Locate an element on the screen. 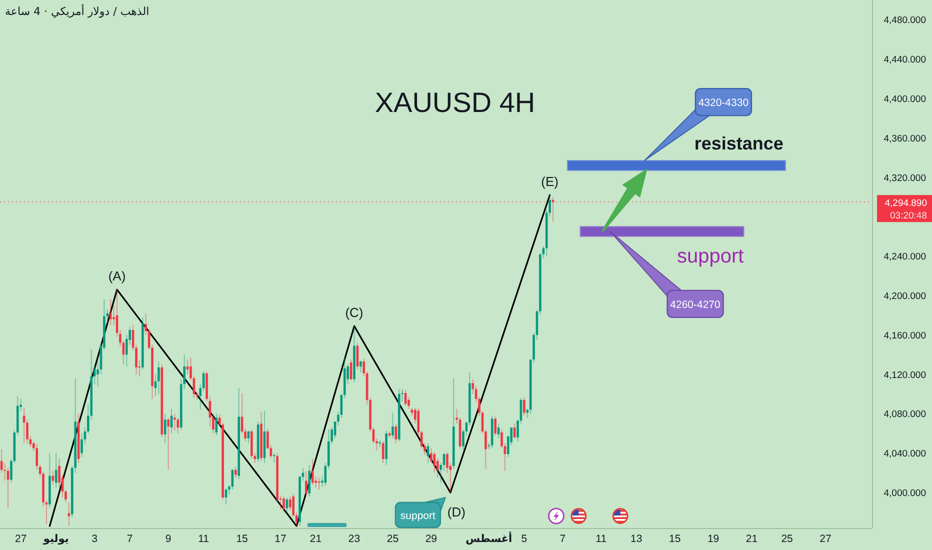 Image resolution: width=932 pixels, height=550 pixels. band-label: resistance is located at coordinates (739, 144).